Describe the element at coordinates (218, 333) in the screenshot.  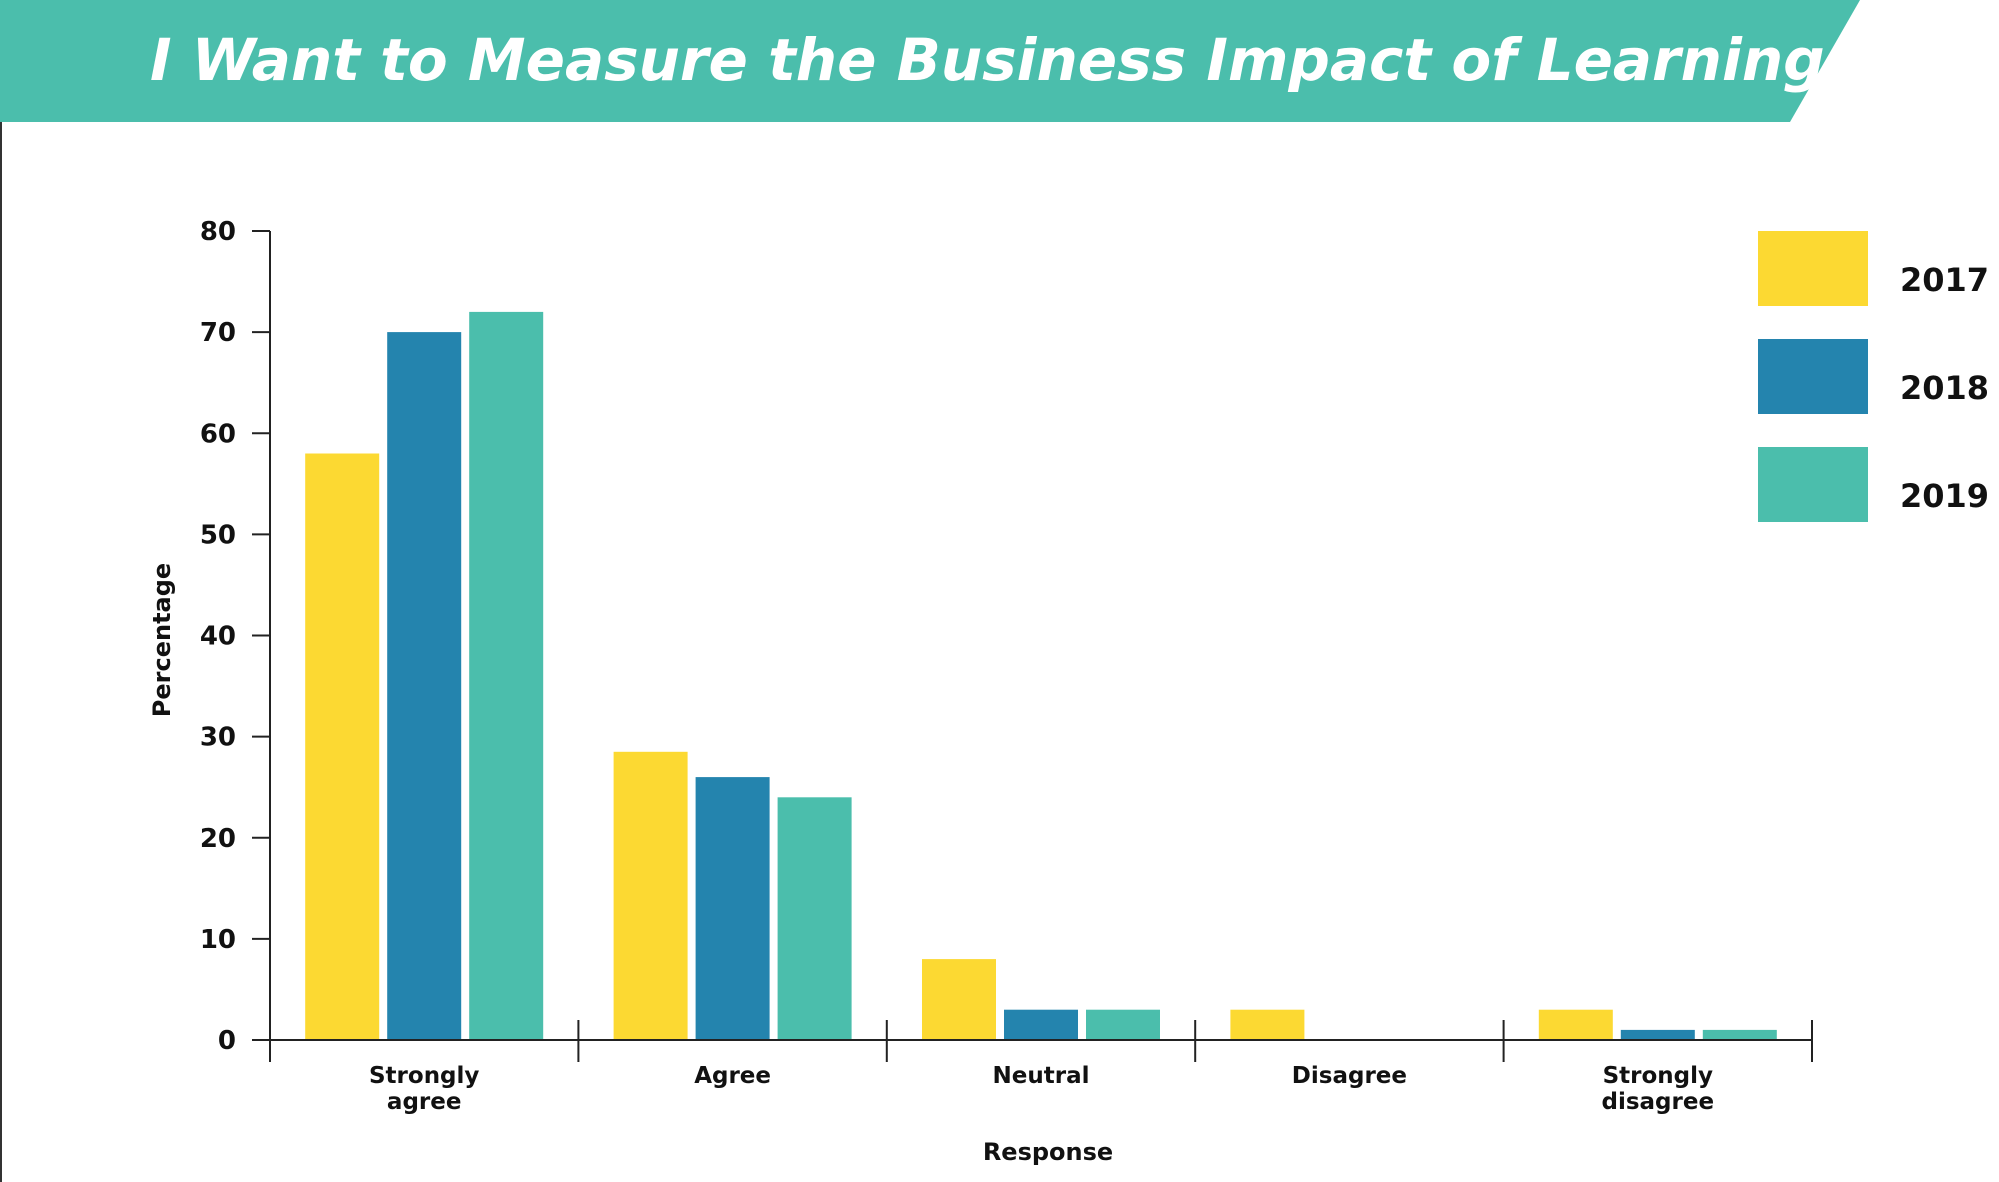
I see `y-tick-label: 70` at that location.